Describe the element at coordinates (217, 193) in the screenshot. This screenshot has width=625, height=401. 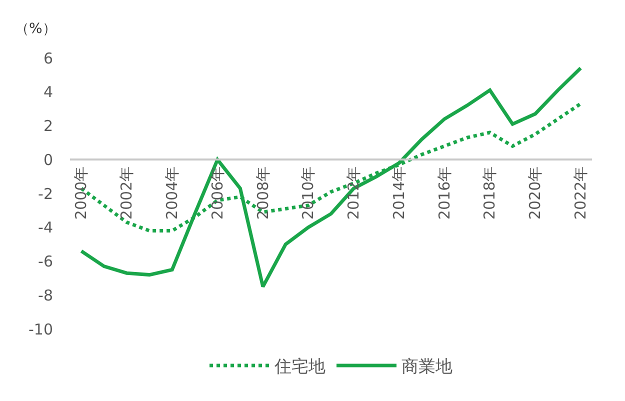
I see `x-tick-label: 2006年` at that location.